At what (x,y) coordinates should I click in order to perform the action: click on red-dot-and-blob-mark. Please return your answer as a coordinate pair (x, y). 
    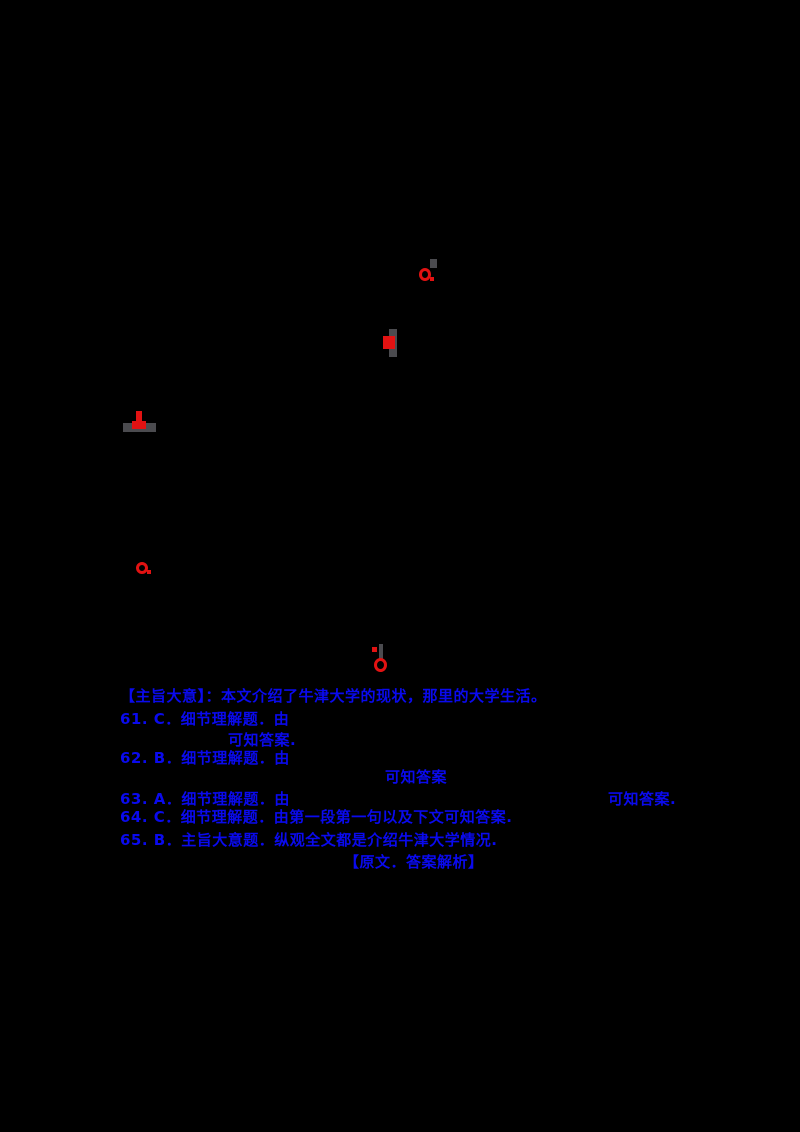
    Looking at the image, I should click on (380, 659).